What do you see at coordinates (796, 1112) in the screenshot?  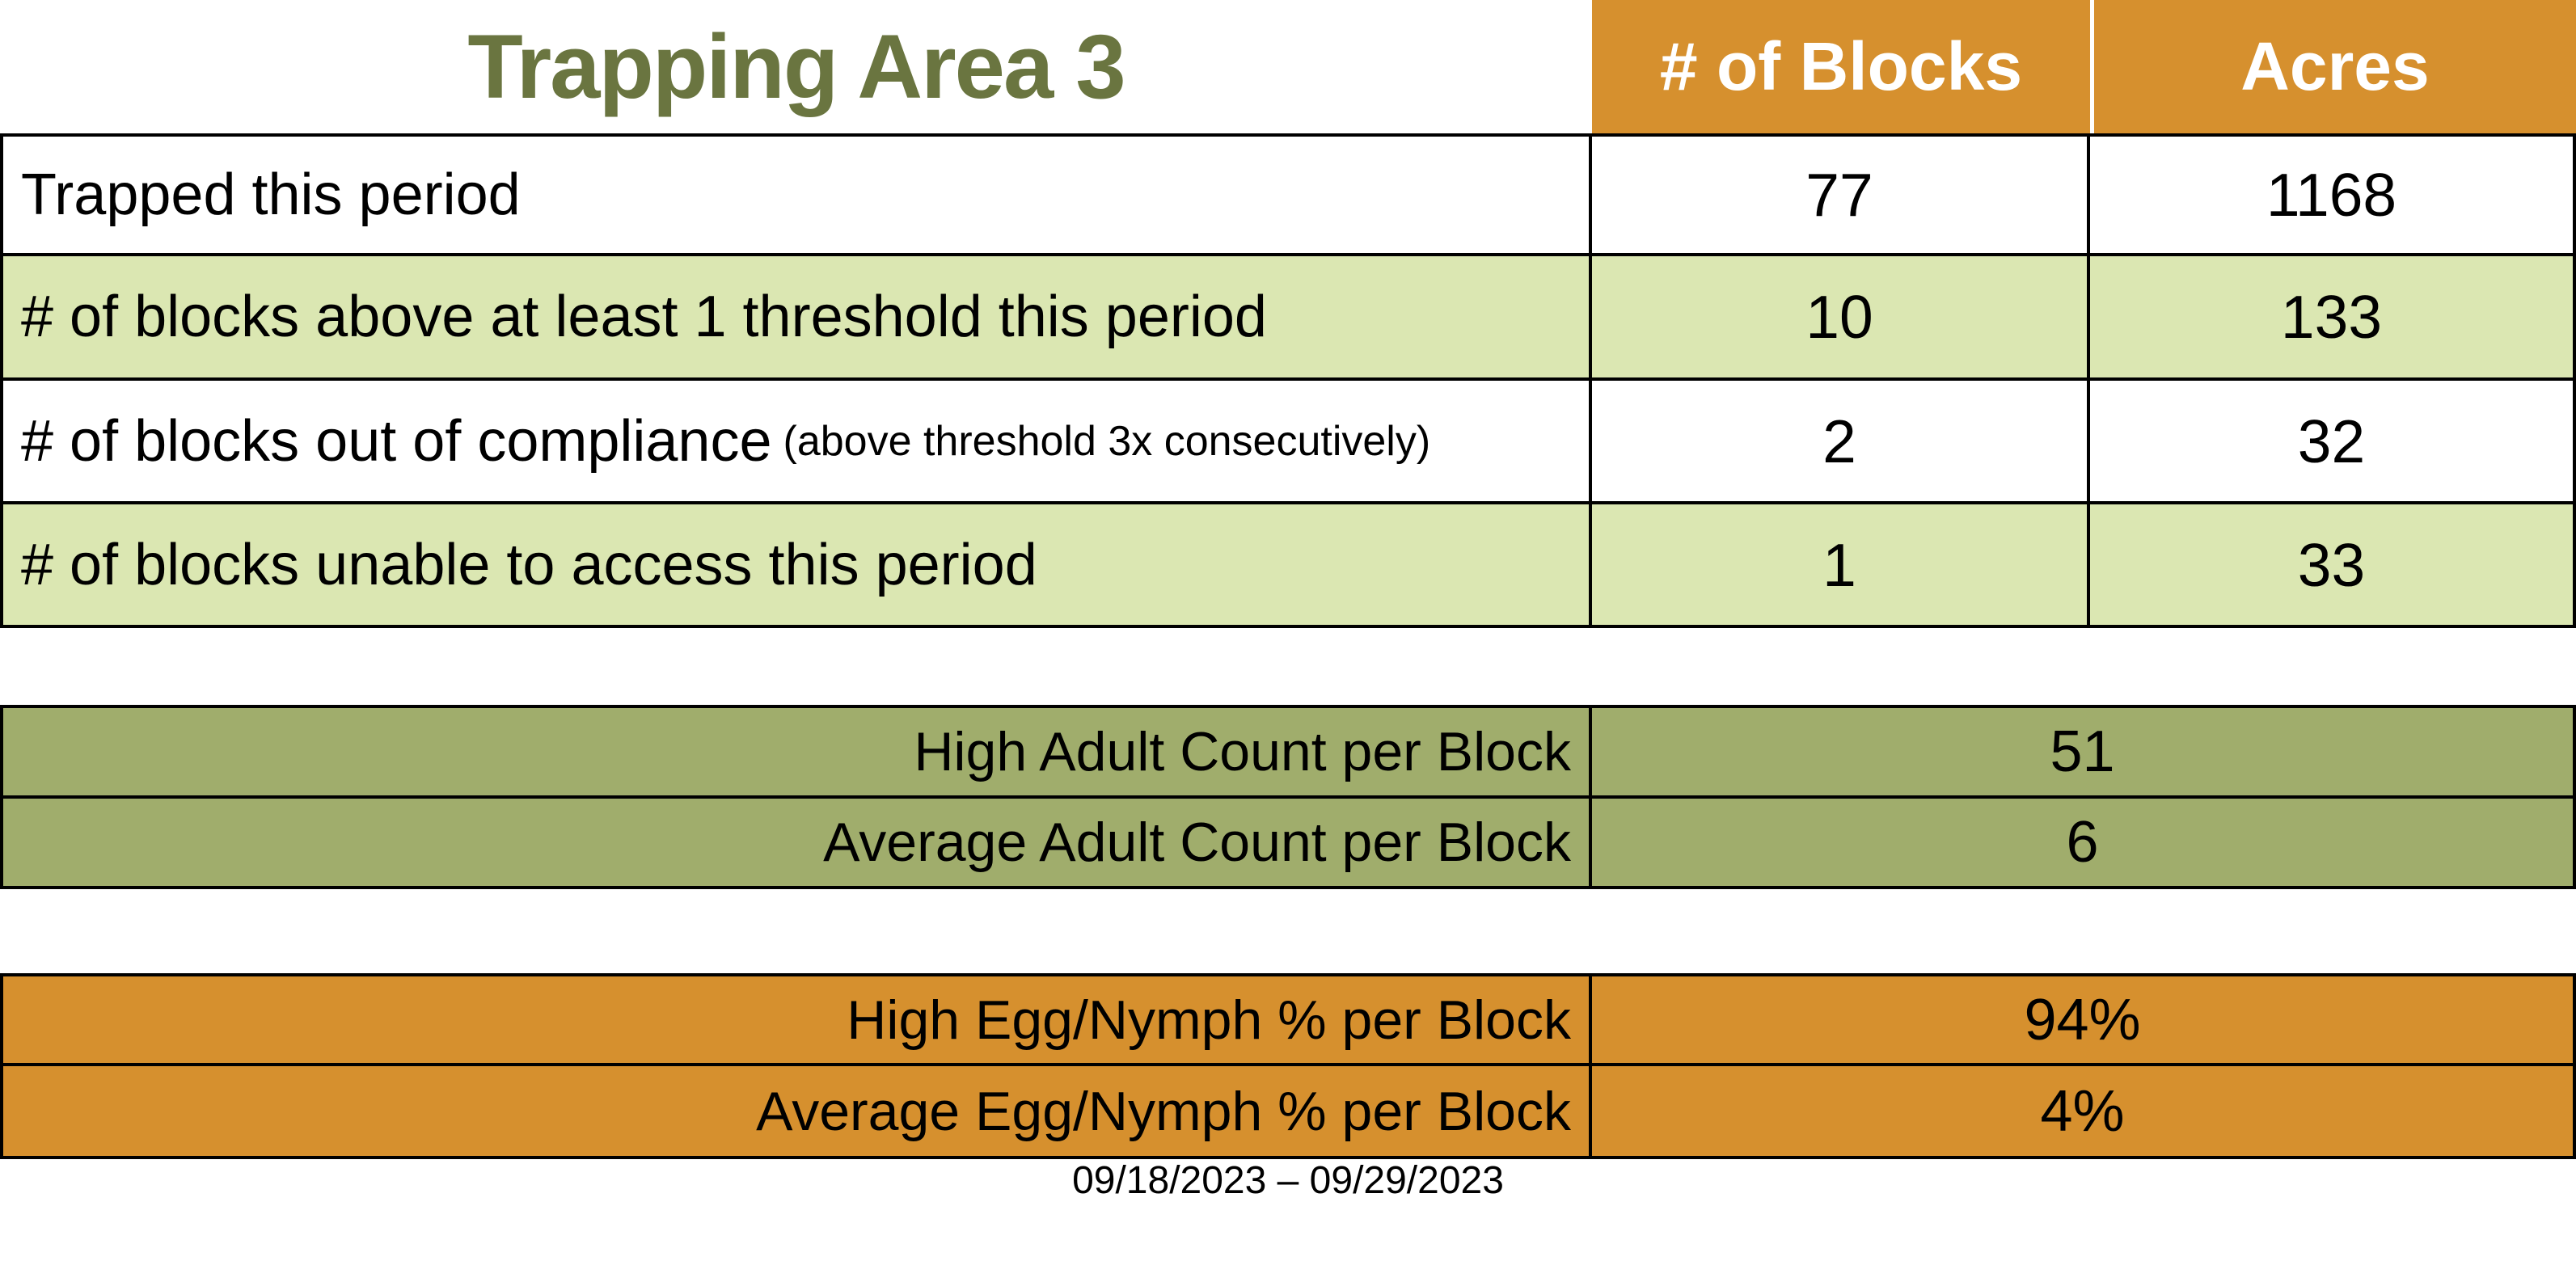 I see `egg-row-label: Average Egg/Nymph % per Block` at bounding box center [796, 1112].